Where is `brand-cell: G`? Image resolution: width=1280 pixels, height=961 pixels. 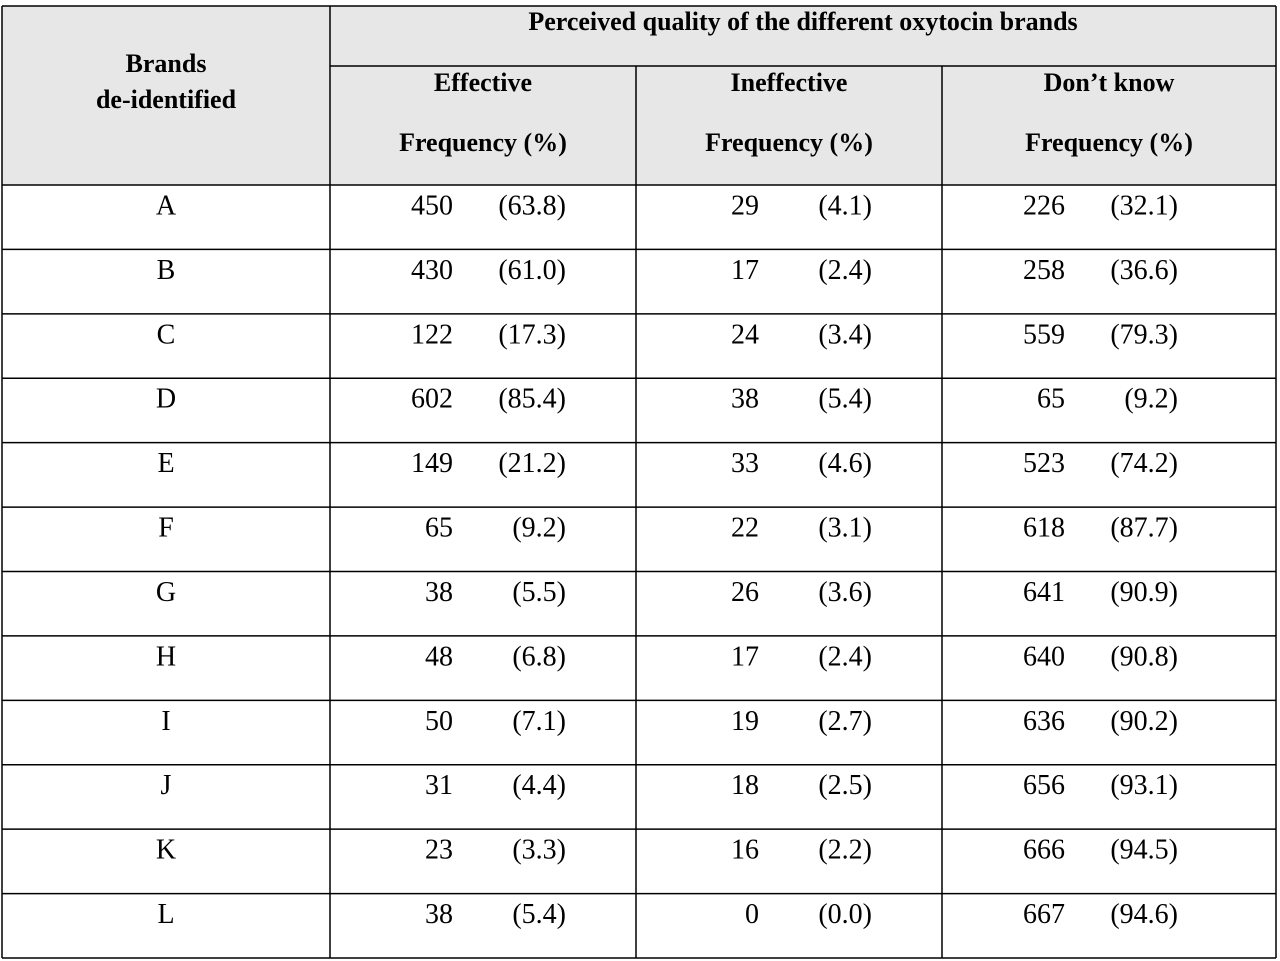
brand-cell: G is located at coordinates (166, 592).